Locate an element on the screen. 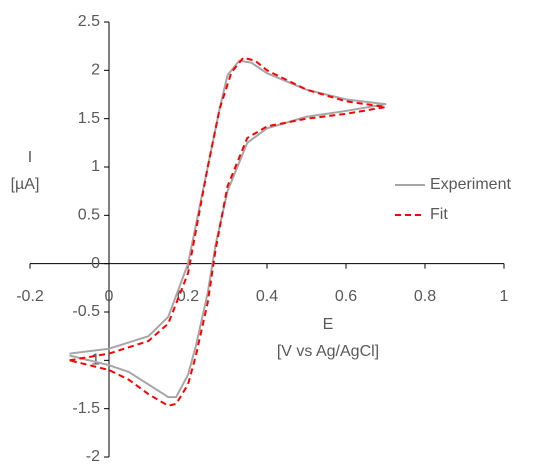 This screenshot has width=543, height=465. y-axis-unit: [µA] is located at coordinates (25, 184).